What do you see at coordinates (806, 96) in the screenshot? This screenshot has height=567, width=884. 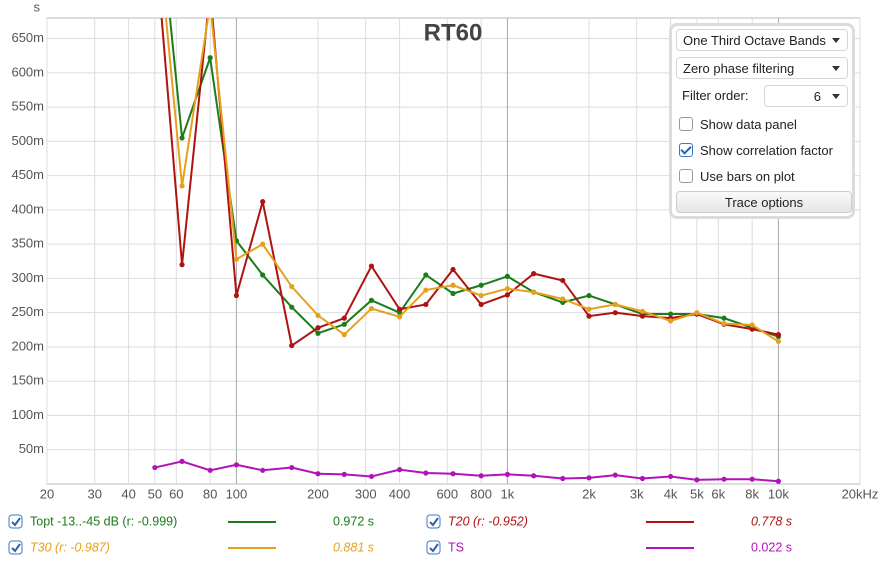 I see `filter-order-select: 6` at bounding box center [806, 96].